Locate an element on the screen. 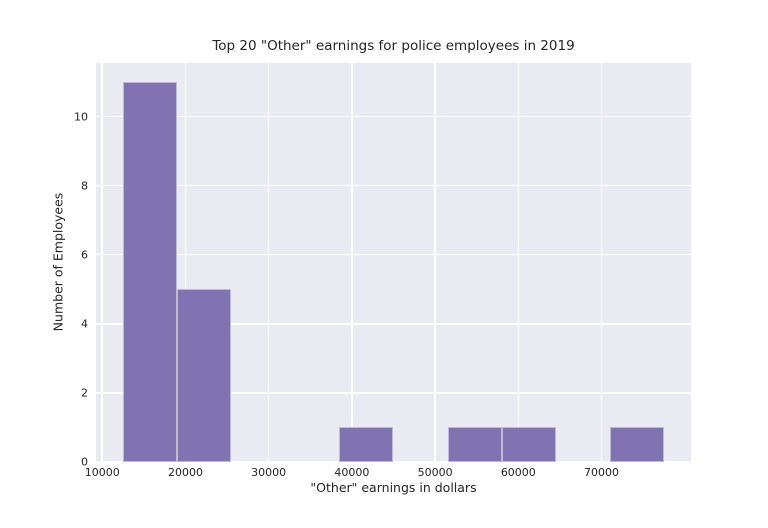  y-tick-label: 8 is located at coordinates (84, 186).